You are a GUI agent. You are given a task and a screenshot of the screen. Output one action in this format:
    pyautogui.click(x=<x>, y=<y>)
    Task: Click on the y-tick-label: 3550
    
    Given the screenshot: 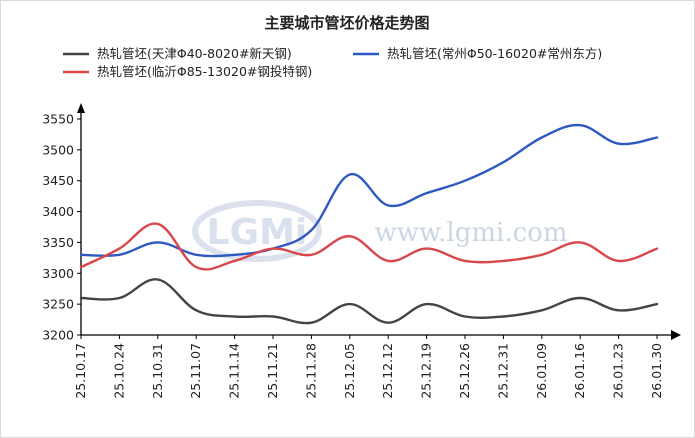 What is the action you would take?
    pyautogui.click(x=58, y=119)
    